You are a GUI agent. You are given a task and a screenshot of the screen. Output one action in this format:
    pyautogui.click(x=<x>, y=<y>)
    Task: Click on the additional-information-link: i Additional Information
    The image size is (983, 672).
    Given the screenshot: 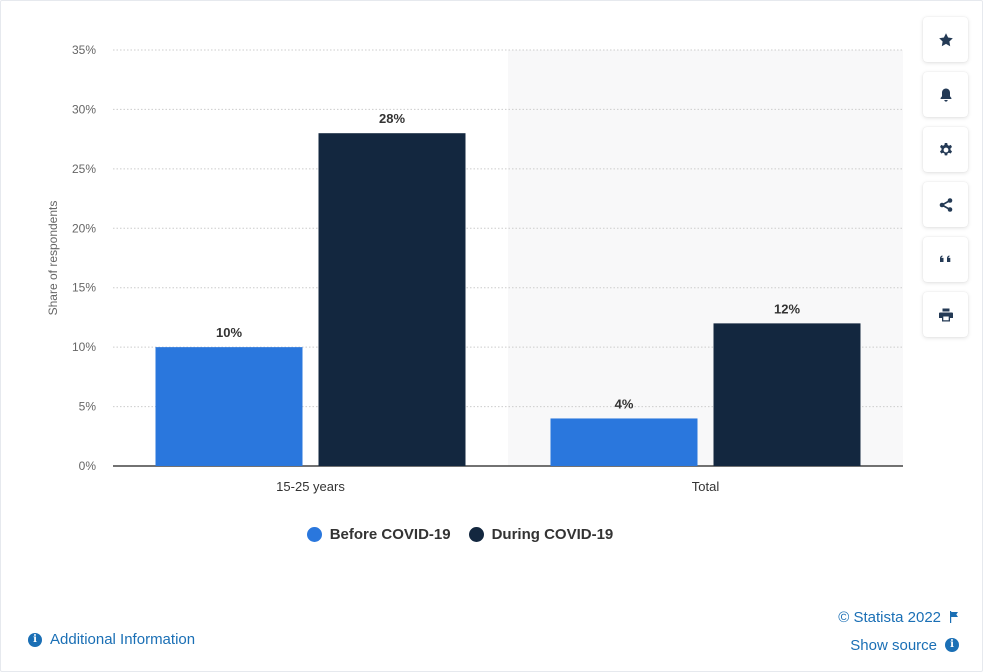 What is the action you would take?
    pyautogui.click(x=111, y=639)
    